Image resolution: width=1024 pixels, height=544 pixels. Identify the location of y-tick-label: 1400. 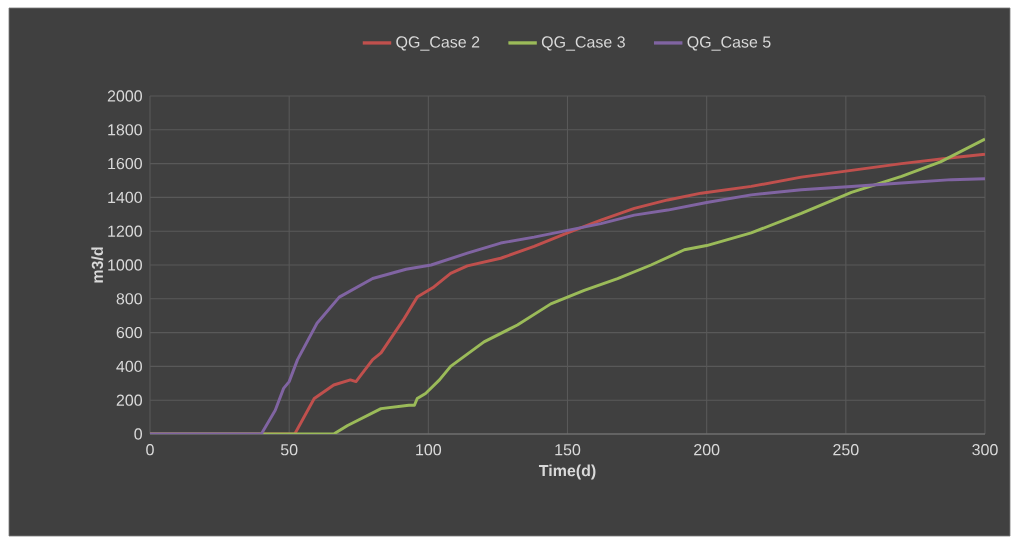
(125, 197).